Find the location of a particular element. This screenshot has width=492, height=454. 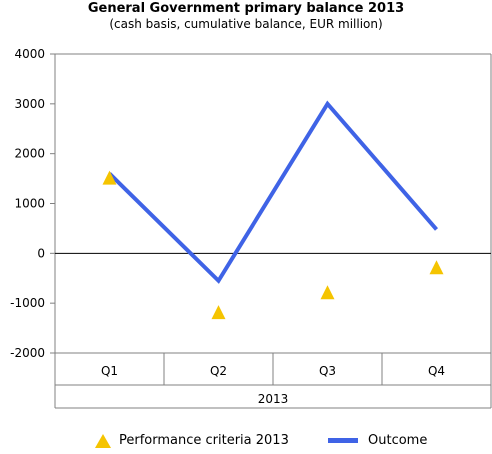

legend-item-performance-criteria: Performance criteria 2013 is located at coordinates (192, 440).